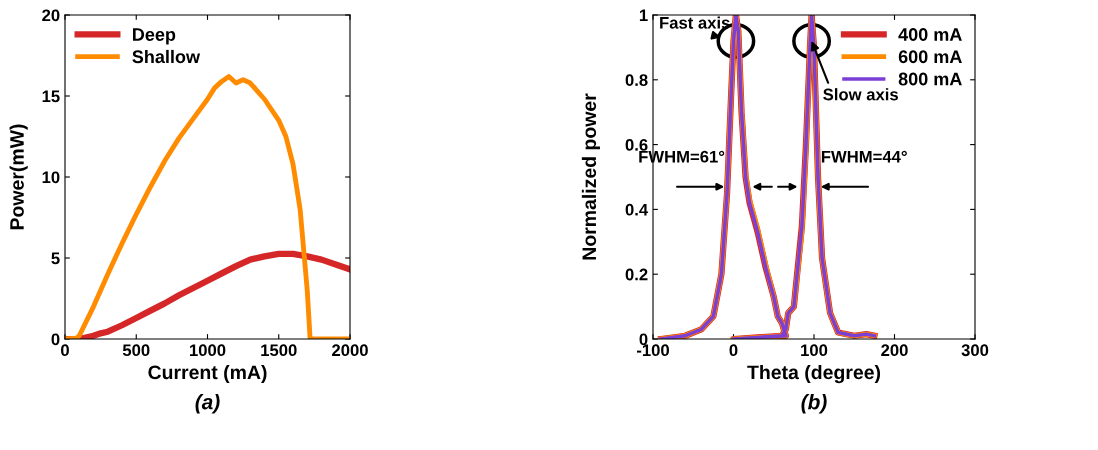  I want to click on legend-label: Shallow, so click(166, 56).